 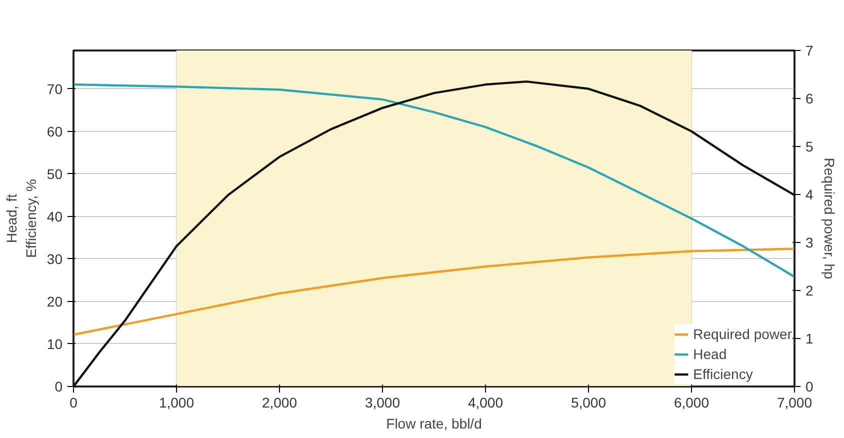 What do you see at coordinates (723, 374) in the screenshot?
I see `legend-label: Efficiency` at bounding box center [723, 374].